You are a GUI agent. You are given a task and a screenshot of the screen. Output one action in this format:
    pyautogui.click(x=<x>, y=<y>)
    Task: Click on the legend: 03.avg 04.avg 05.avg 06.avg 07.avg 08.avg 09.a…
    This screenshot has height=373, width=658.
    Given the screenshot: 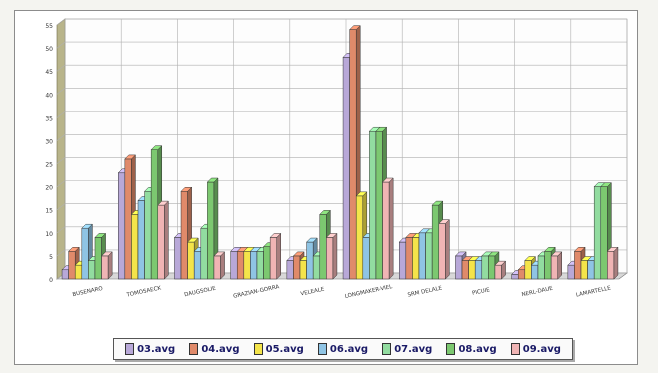 What is the action you would take?
    pyautogui.click(x=343, y=349)
    